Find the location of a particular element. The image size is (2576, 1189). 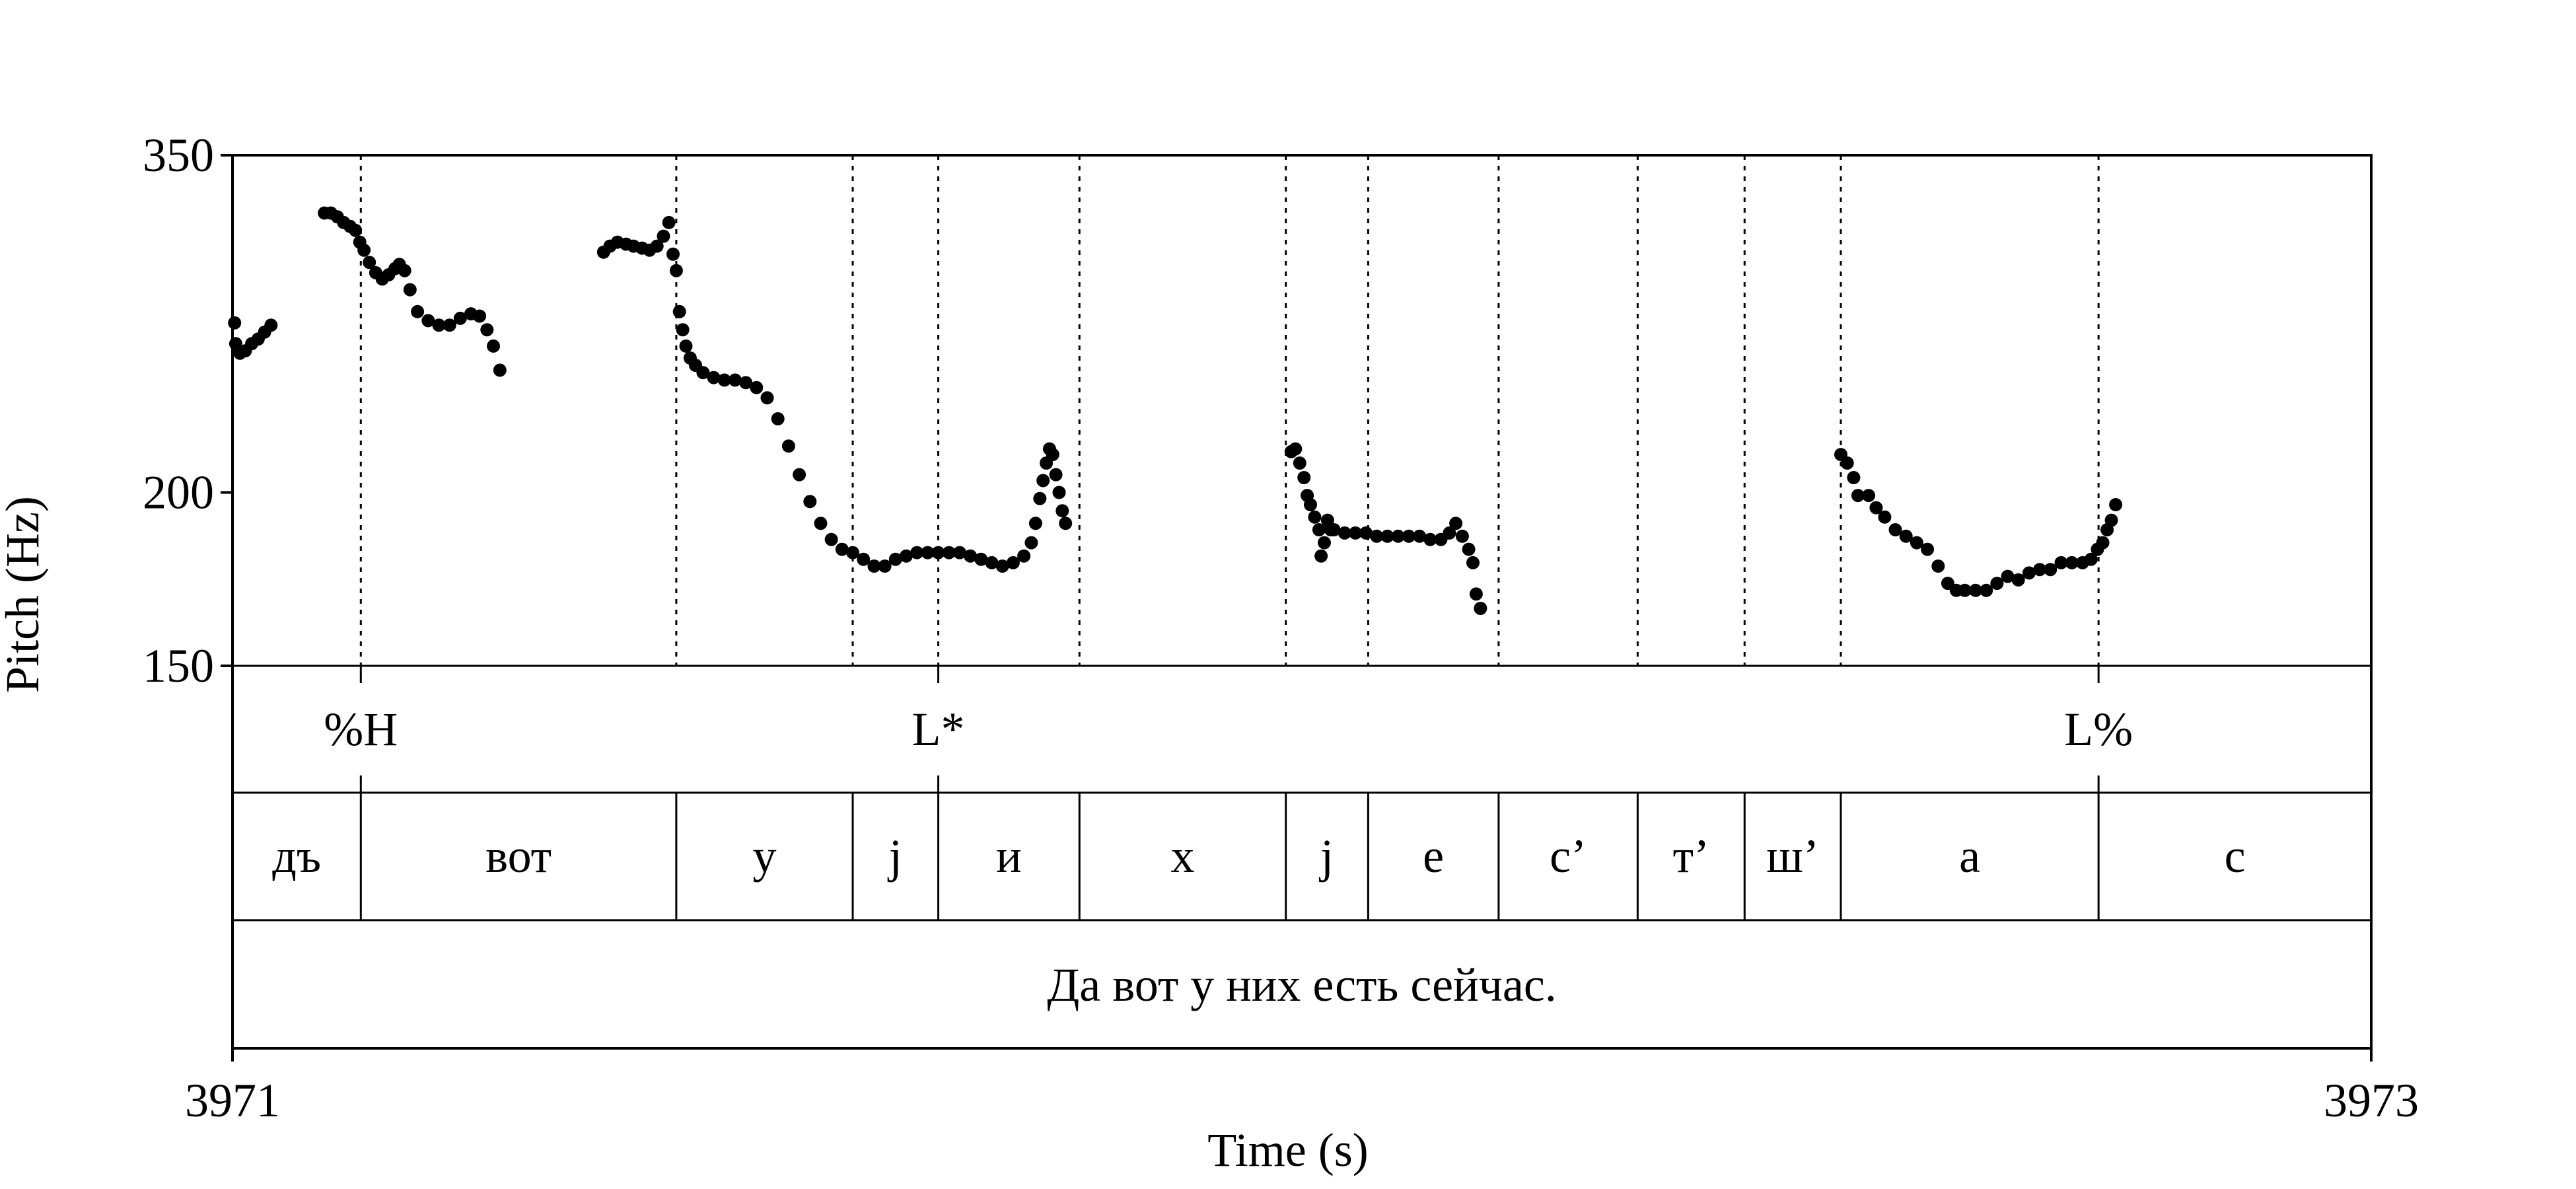

segment-label: х is located at coordinates (1182, 856).